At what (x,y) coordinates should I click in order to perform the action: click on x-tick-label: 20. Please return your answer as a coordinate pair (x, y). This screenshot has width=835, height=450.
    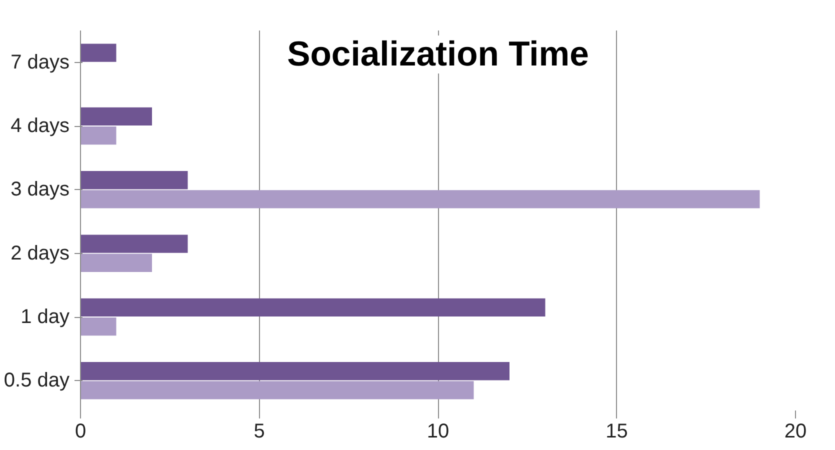
    Looking at the image, I should click on (795, 431).